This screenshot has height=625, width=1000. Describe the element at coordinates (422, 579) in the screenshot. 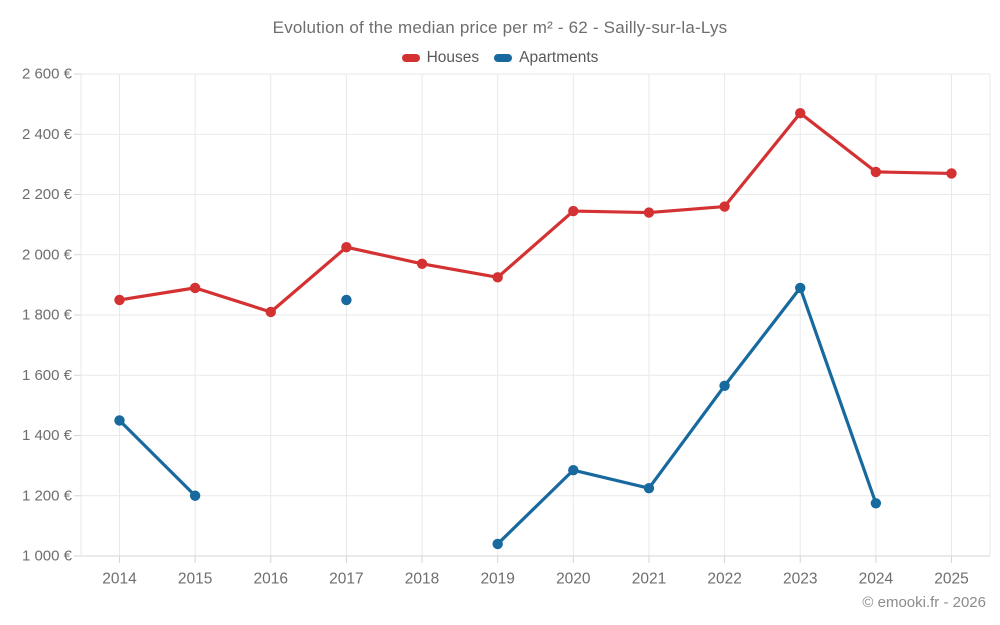

I see `x-axis-label: 2018` at that location.